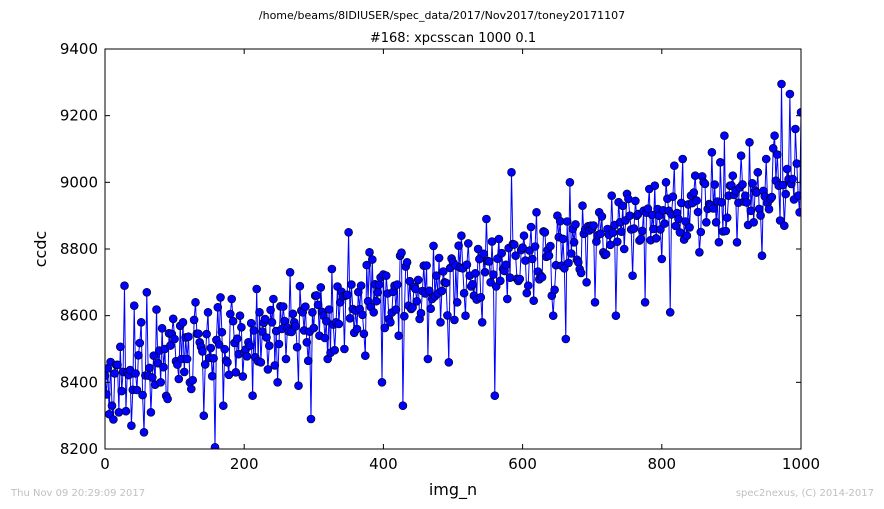 Image resolution: width=884 pixels, height=509 pixels. Describe the element at coordinates (661, 464) in the screenshot. I see `x-tick-label: 800` at that location.